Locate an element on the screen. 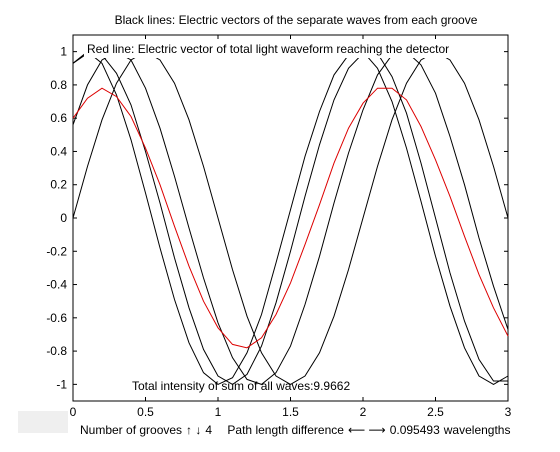 The width and height of the screenshot is (560, 452). y-tick-label: 0.4 is located at coordinates (58, 151).